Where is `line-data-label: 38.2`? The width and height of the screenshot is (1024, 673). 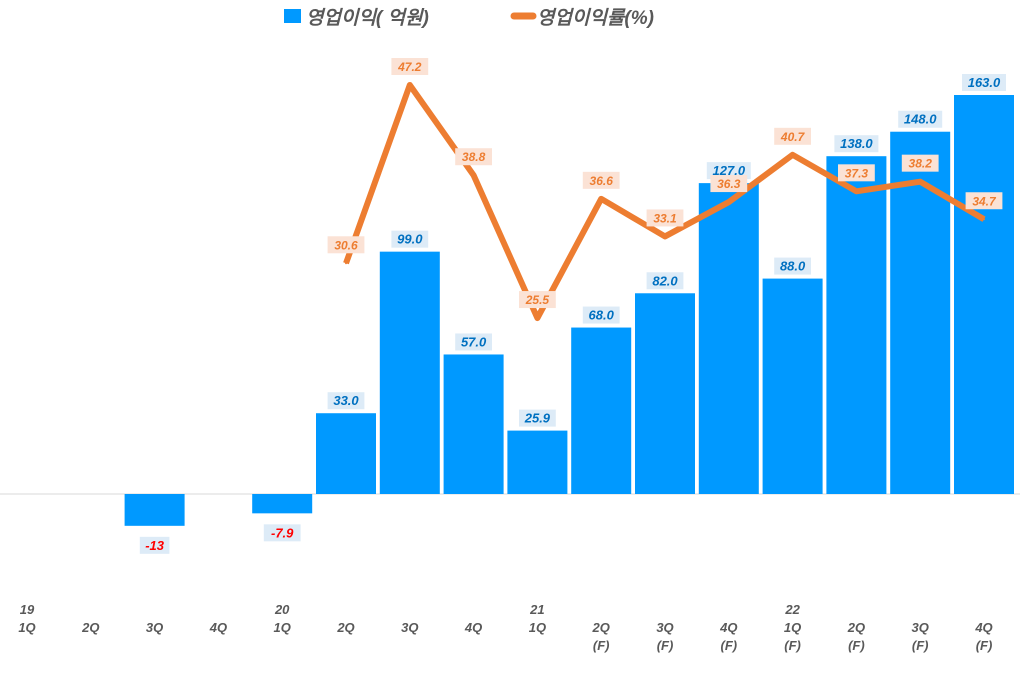 line-data-label: 38.2 is located at coordinates (921, 164).